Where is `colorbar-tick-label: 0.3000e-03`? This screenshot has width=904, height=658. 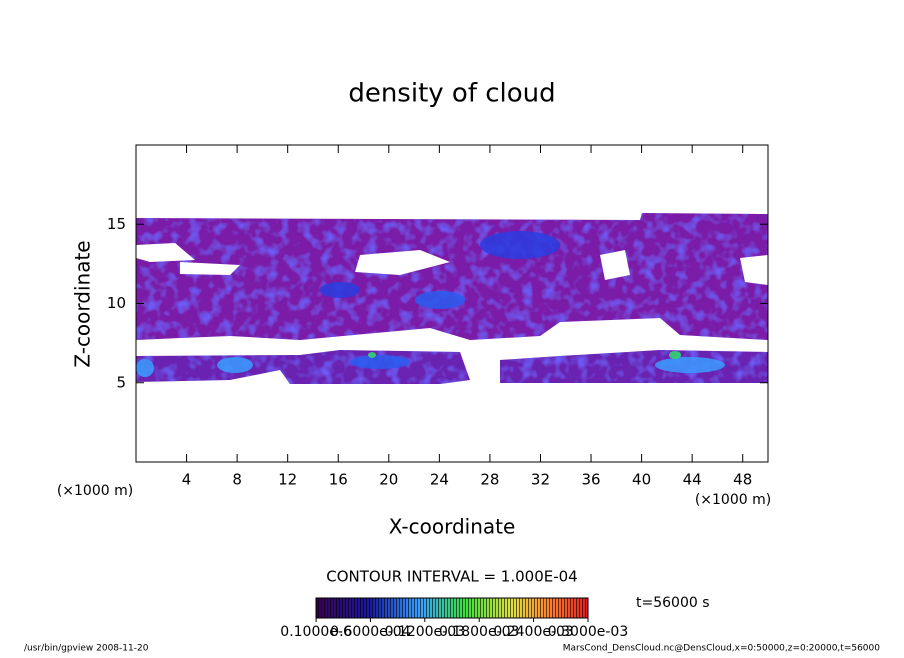 colorbar-tick-label: 0.3000e-03 is located at coordinates (588, 632).